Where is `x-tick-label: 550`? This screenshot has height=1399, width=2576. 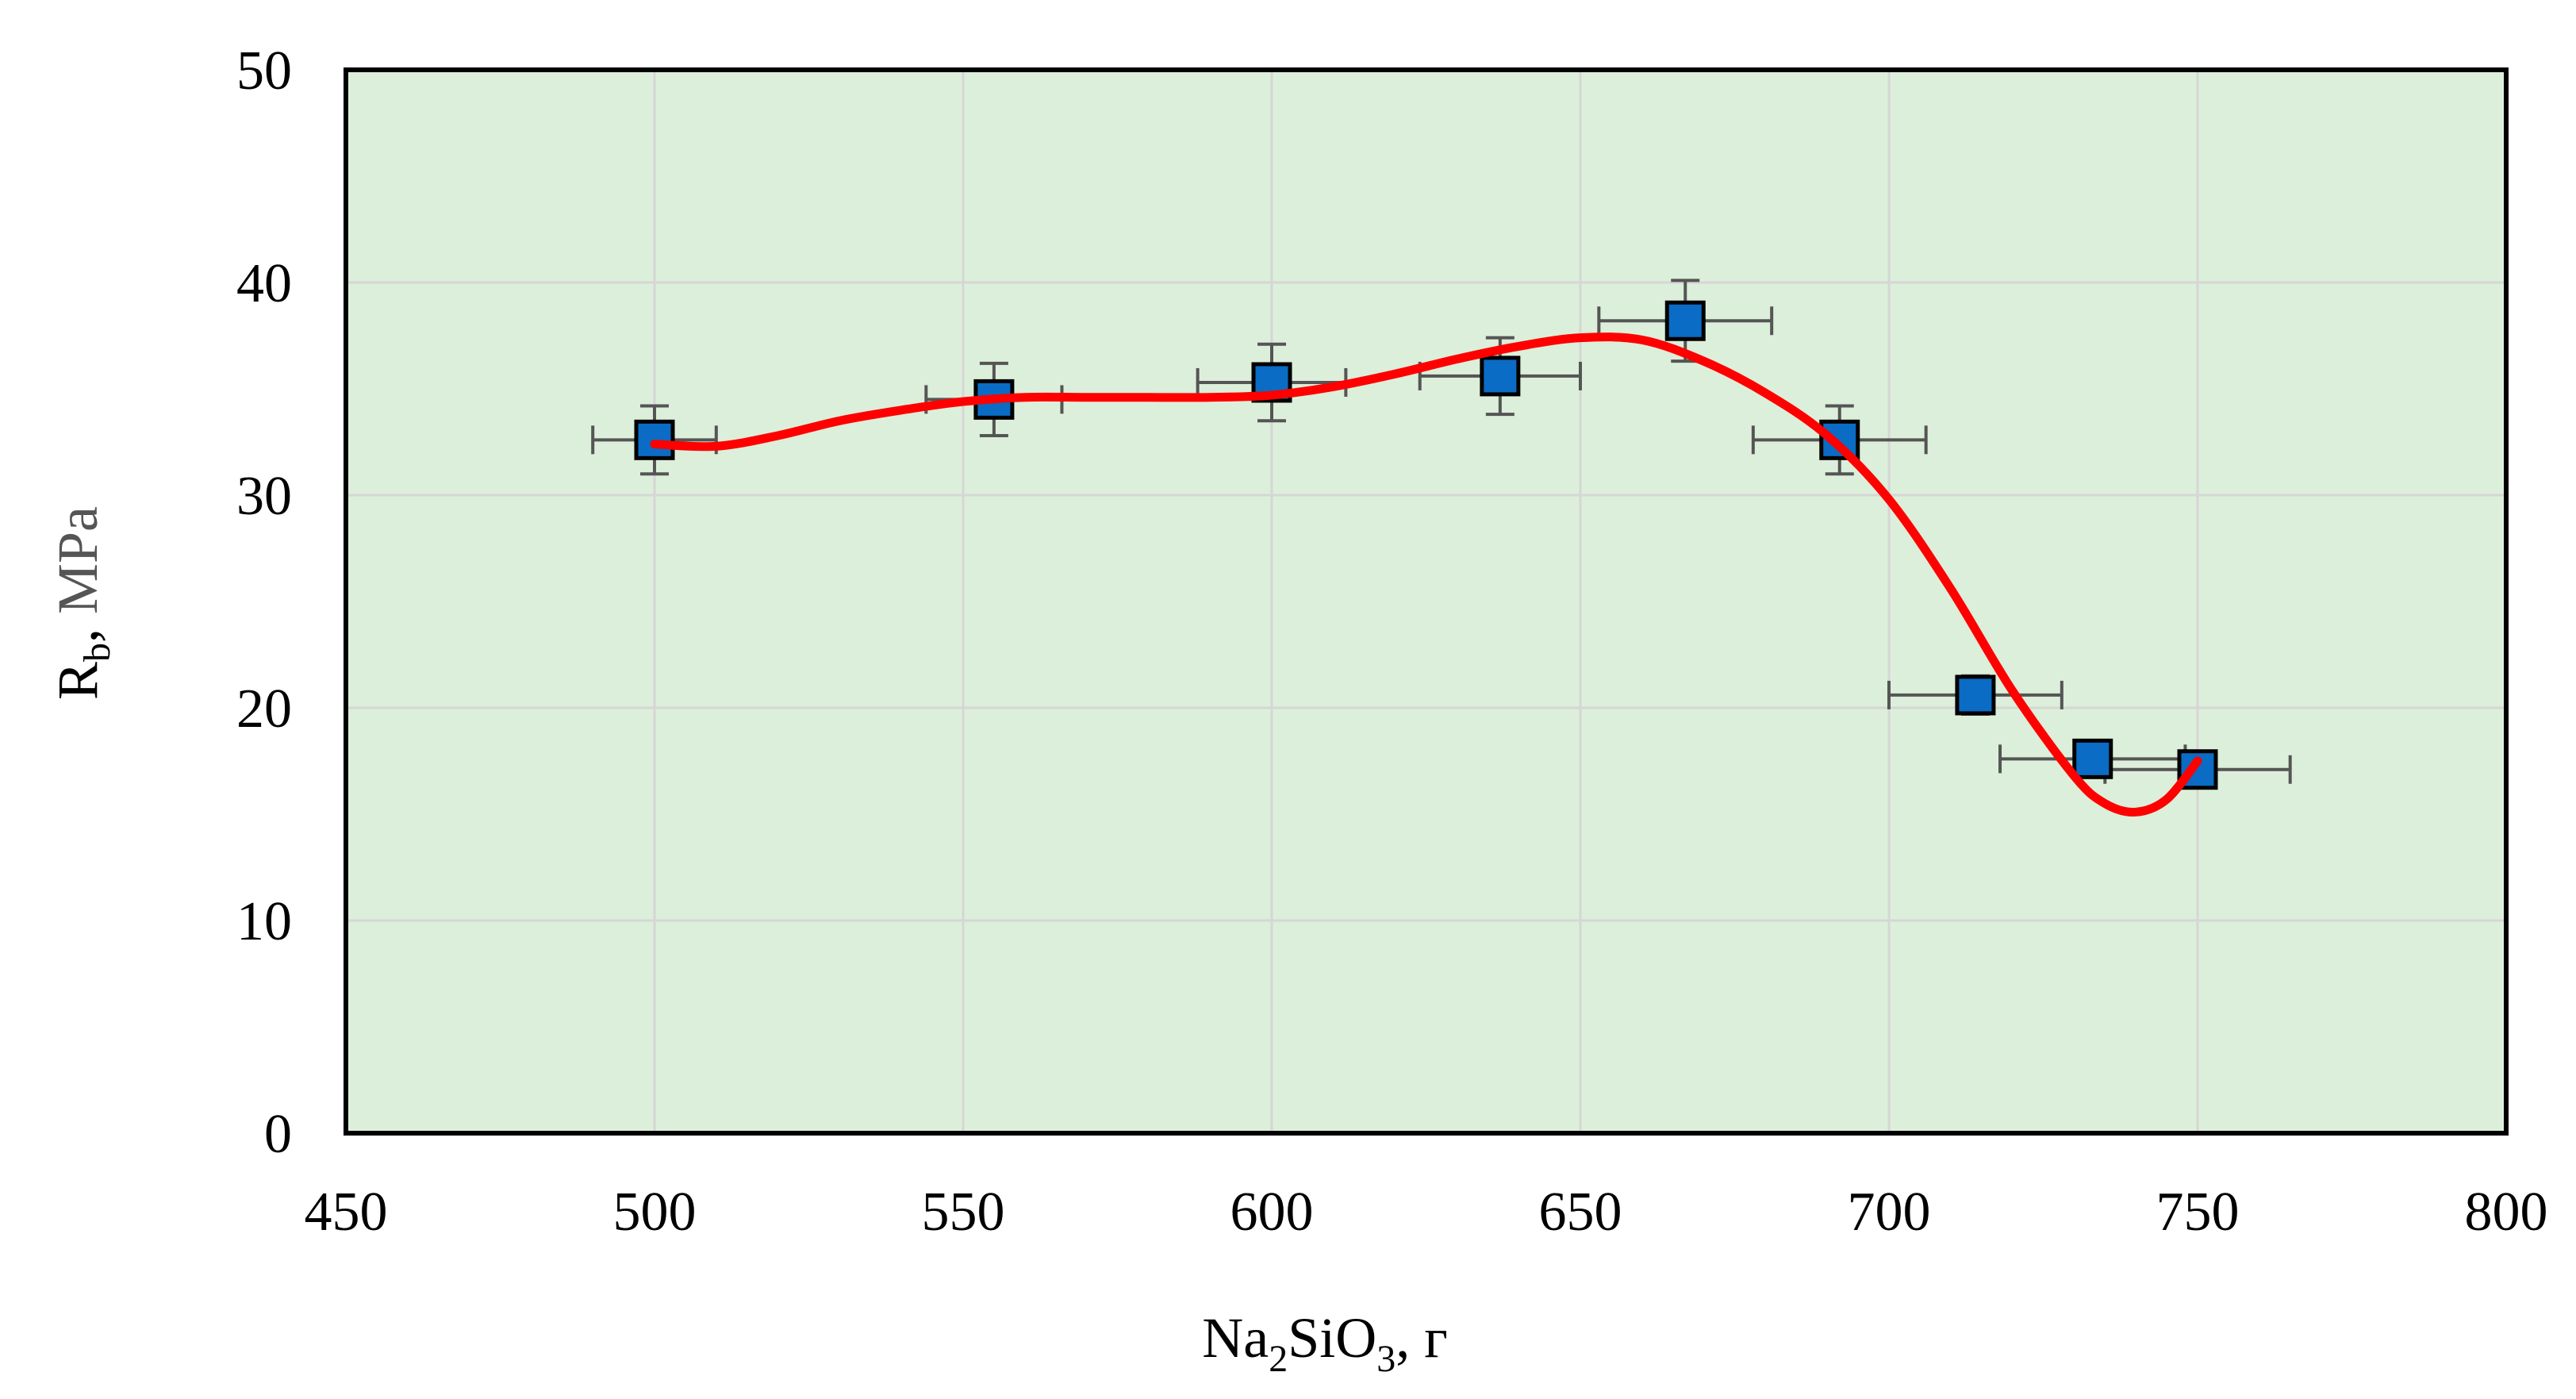
x-tick-label: 550 is located at coordinates (963, 1212).